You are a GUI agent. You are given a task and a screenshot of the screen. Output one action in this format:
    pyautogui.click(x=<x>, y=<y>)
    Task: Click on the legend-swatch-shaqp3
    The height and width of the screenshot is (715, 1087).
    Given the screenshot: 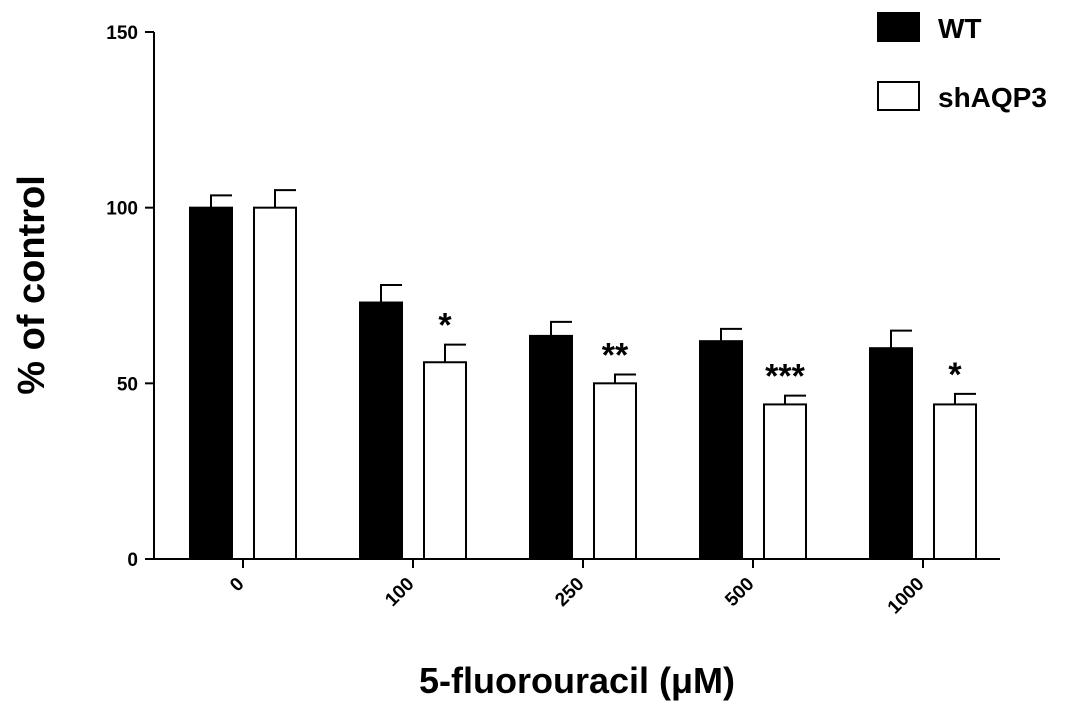 What is the action you would take?
    pyautogui.click(x=898, y=96)
    